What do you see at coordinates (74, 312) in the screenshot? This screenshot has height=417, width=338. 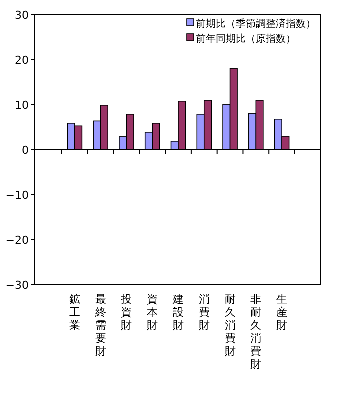 I see `x-tick-label: 鉱工業` at bounding box center [74, 312].